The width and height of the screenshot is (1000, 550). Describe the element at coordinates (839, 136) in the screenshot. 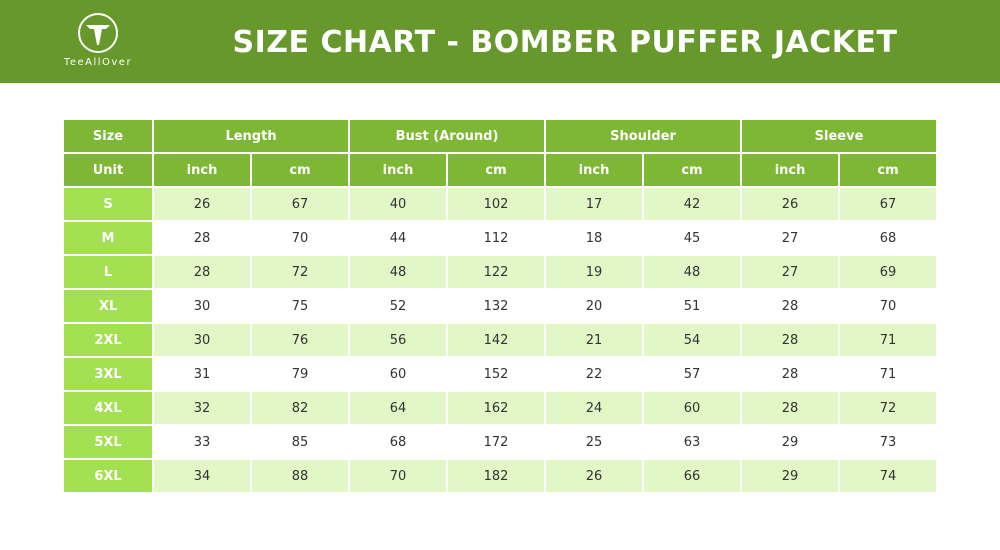

I see `group-header: Sleeve` at that location.